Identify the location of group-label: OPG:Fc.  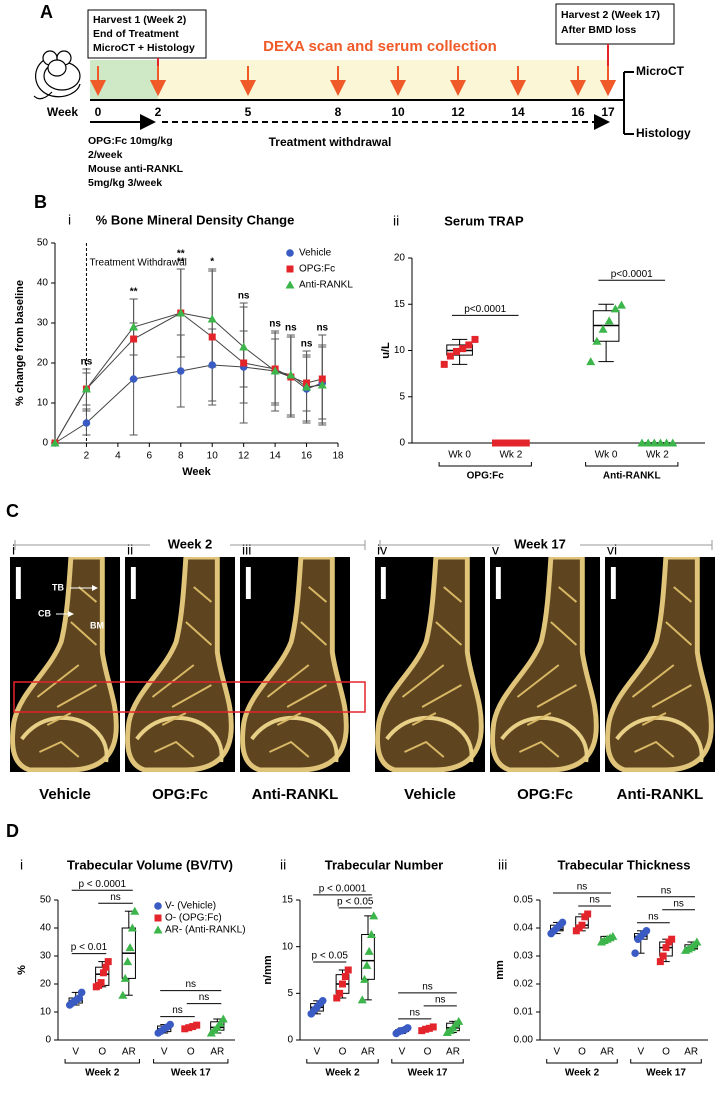
(486, 476).